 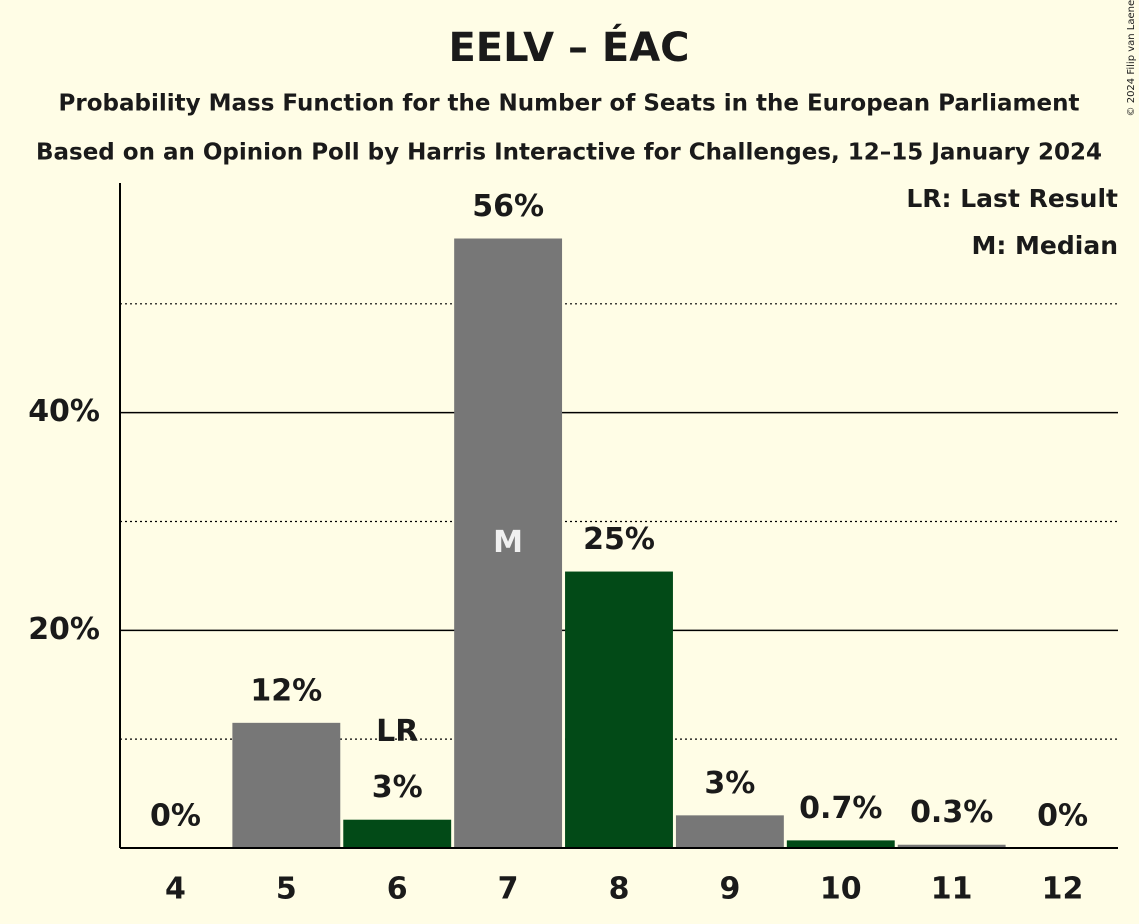 I want to click on value-label: 0.3%, so click(x=951, y=812).